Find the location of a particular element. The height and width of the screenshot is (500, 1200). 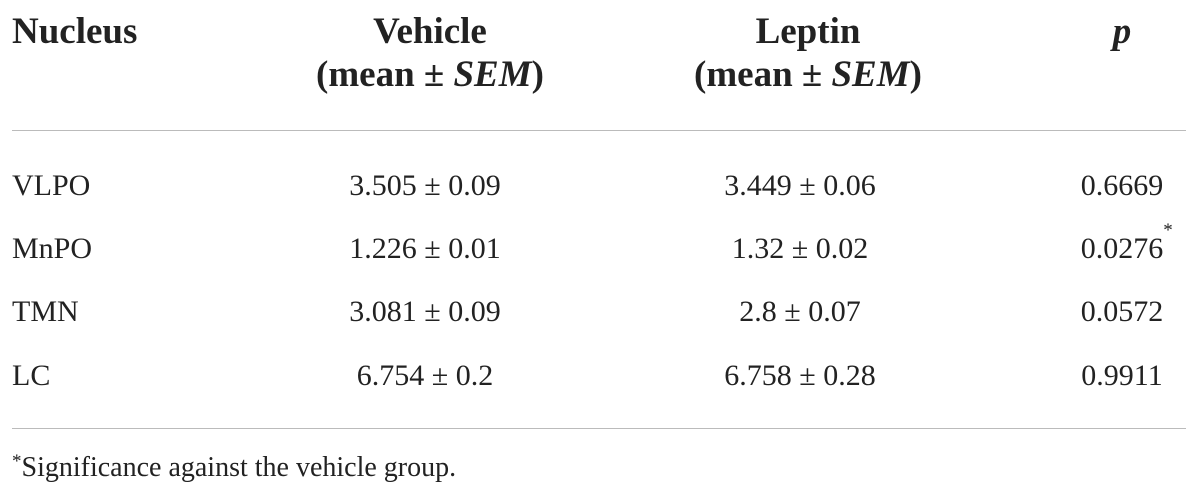

table-cell: 1.32 ± 0.02 is located at coordinates (800, 249).